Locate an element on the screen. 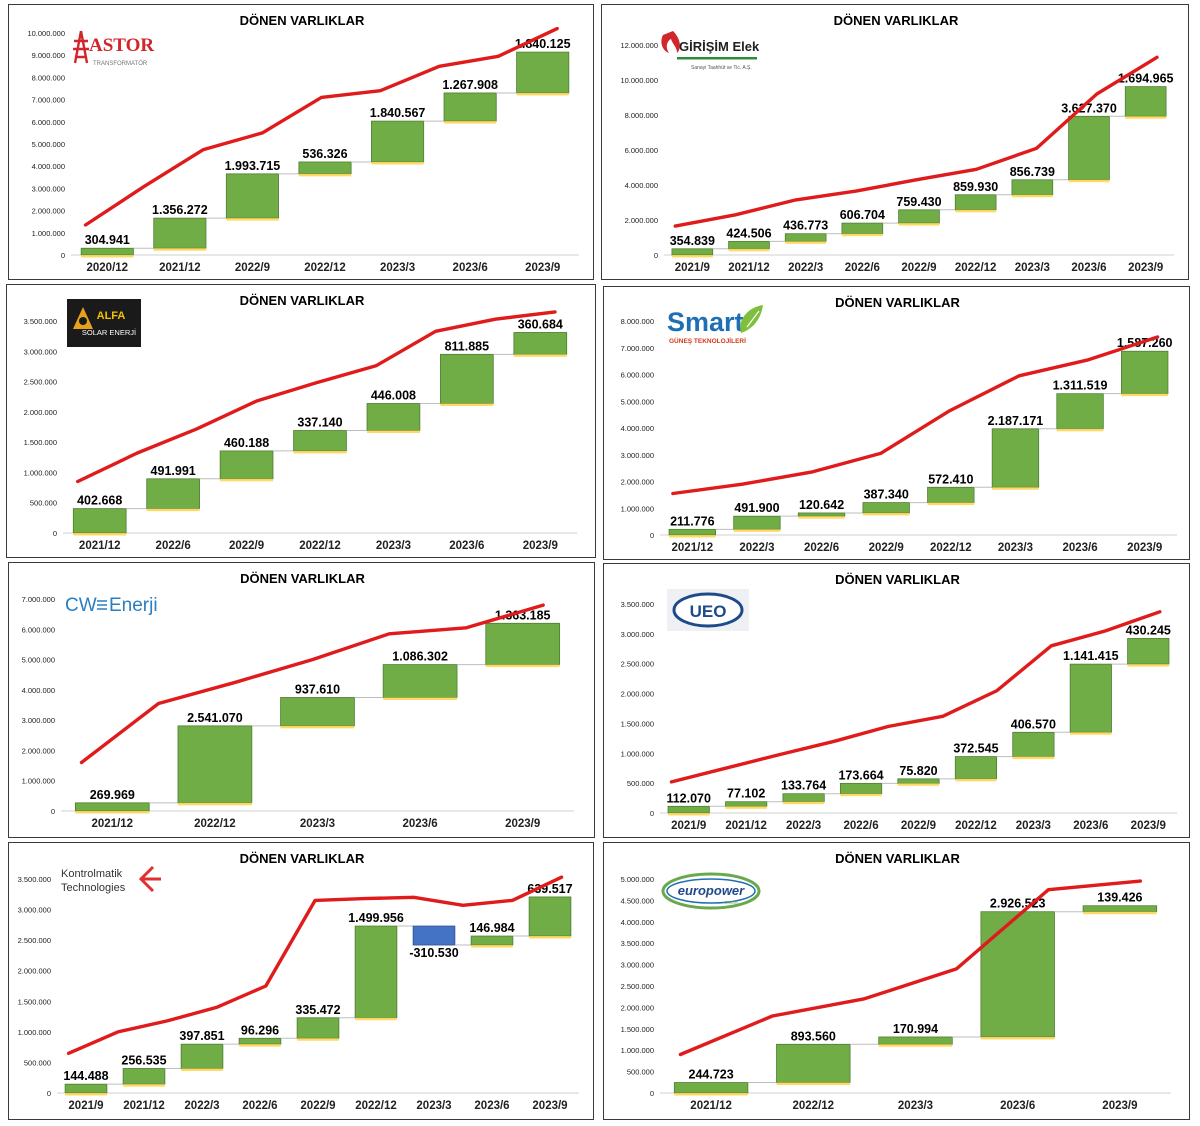 This screenshot has width=1200, height=1126. company-logo-mark: ALFA SOLAR ENERJİ is located at coordinates (104, 323).